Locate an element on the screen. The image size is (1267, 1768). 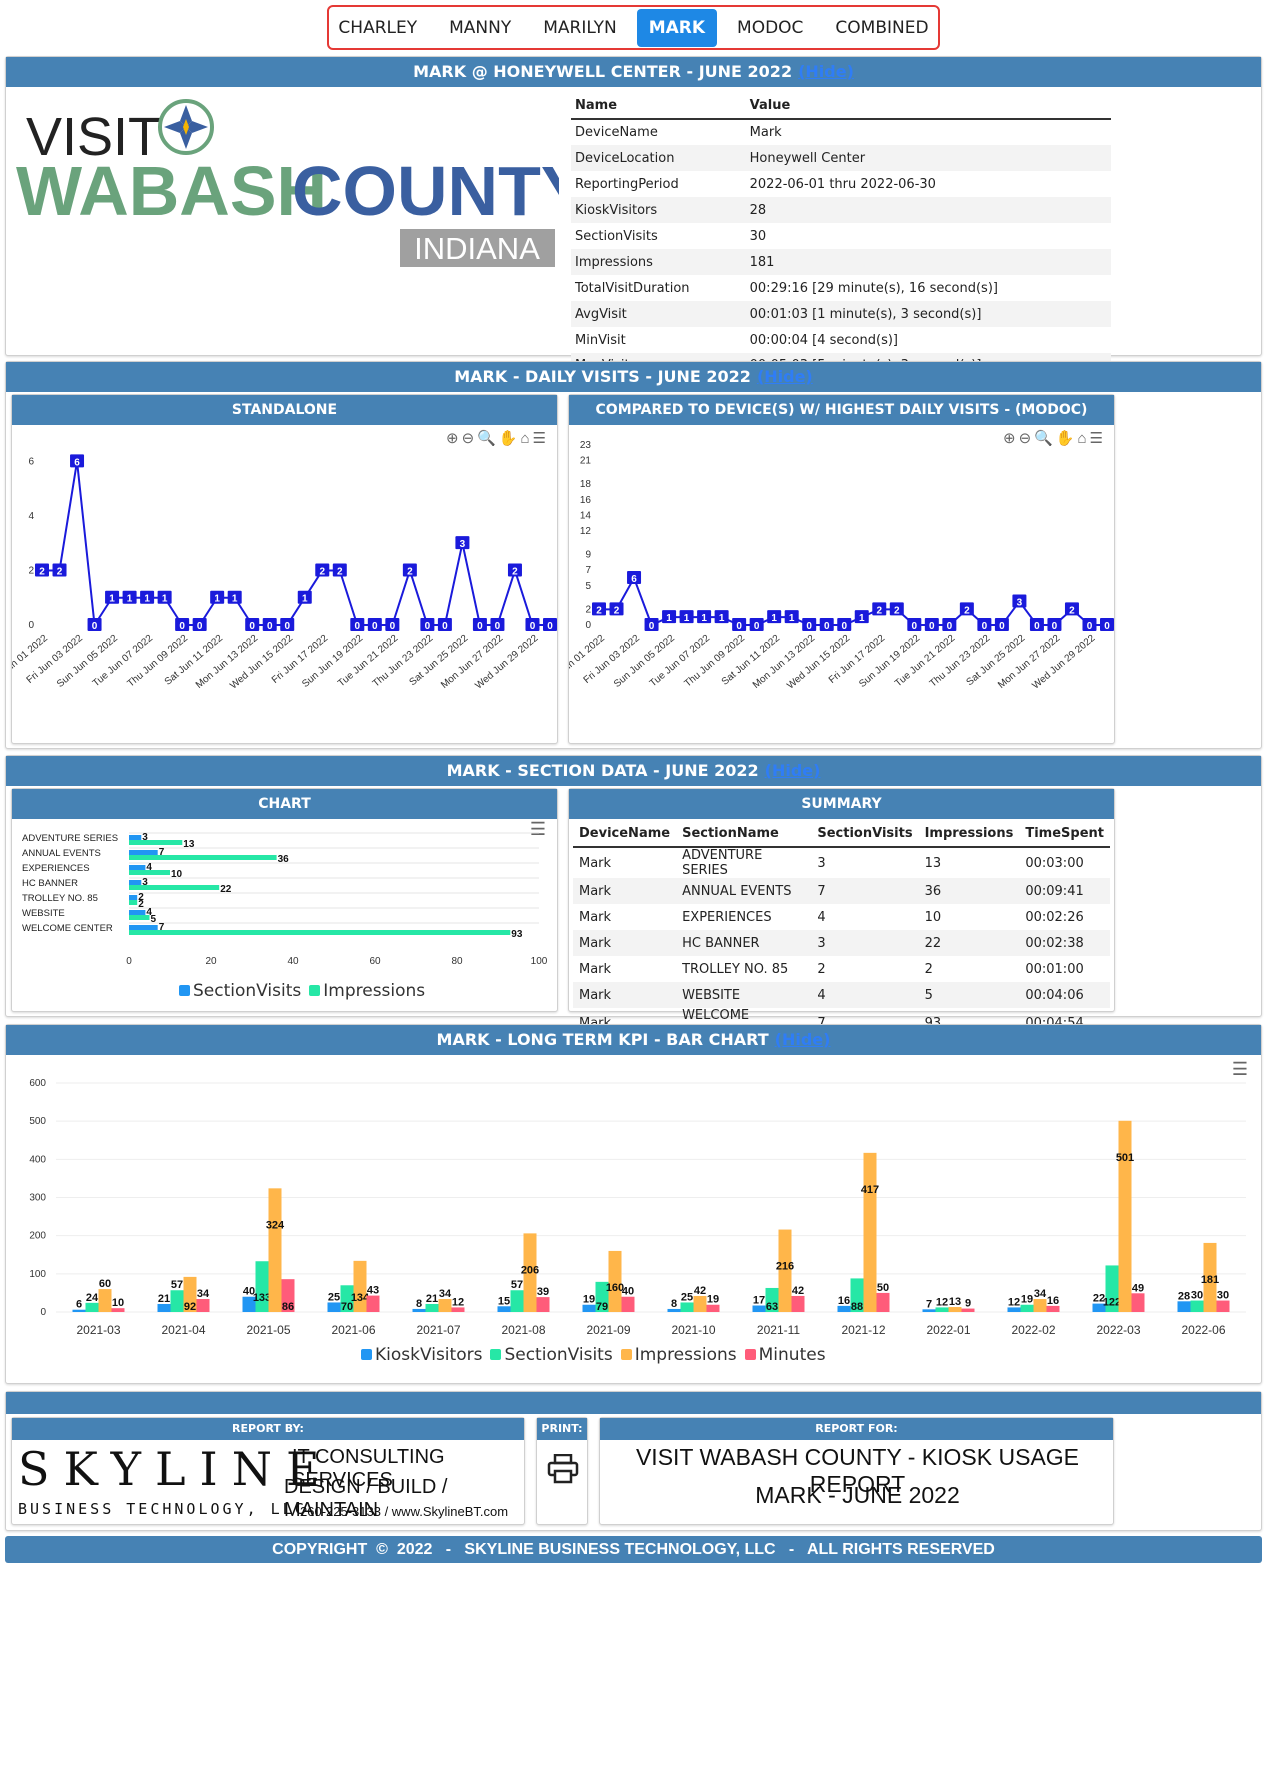
table-cell: 10 is located at coordinates (933, 917).